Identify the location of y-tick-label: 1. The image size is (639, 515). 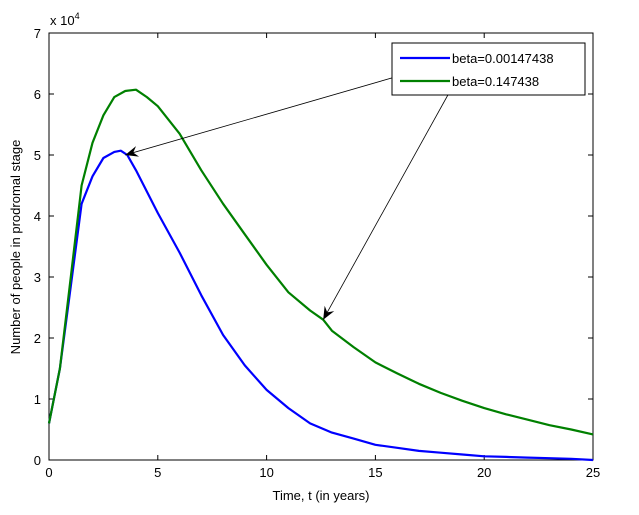
(37, 399).